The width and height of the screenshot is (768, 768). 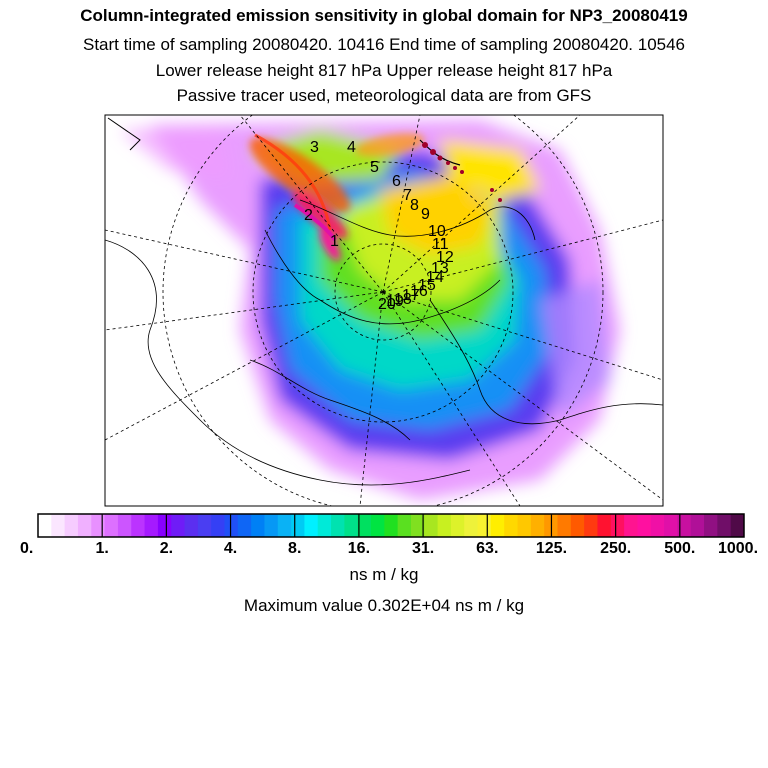 I want to click on colorbar-tick-label: 1000., so click(x=738, y=548).